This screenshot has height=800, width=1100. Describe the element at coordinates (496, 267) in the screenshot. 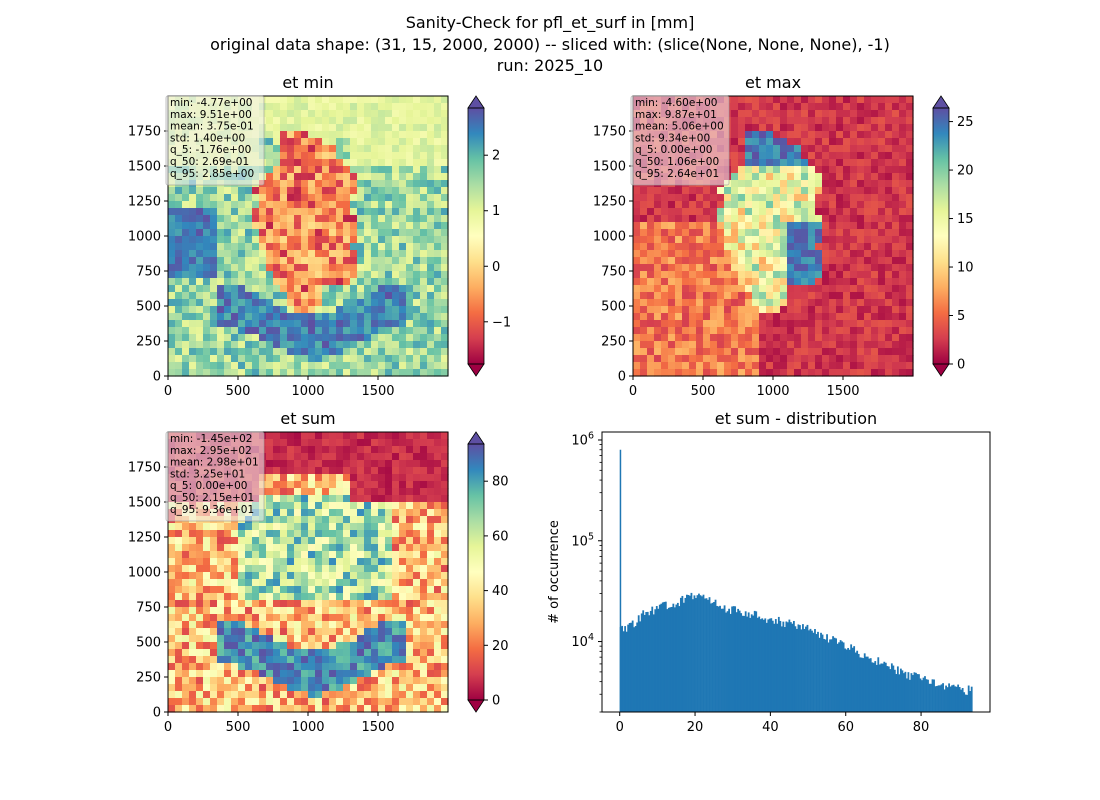

I see `colorbar-tick-label: 0` at that location.